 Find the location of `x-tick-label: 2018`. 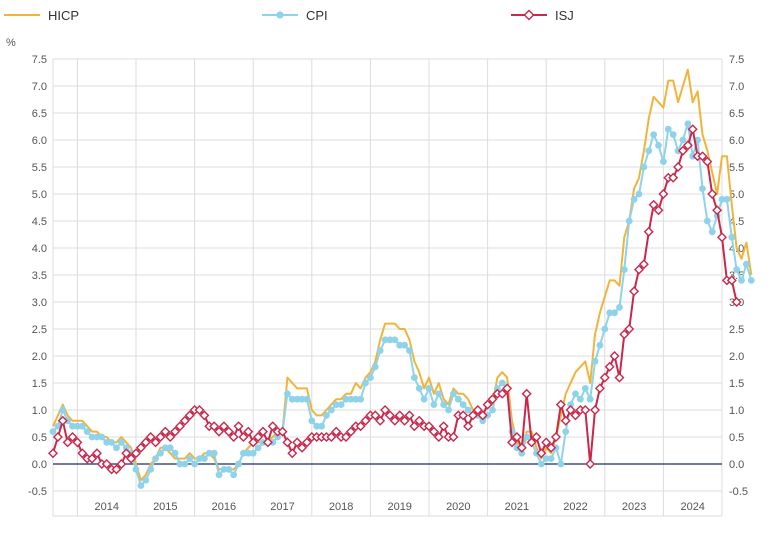

x-tick-label: 2018 is located at coordinates (341, 507).